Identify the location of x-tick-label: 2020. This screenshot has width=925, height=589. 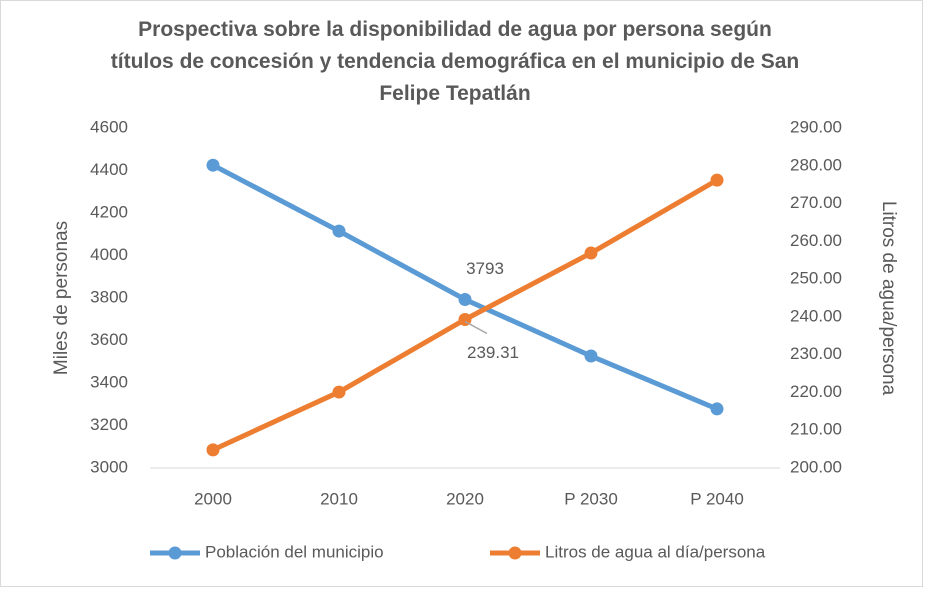
(465, 498).